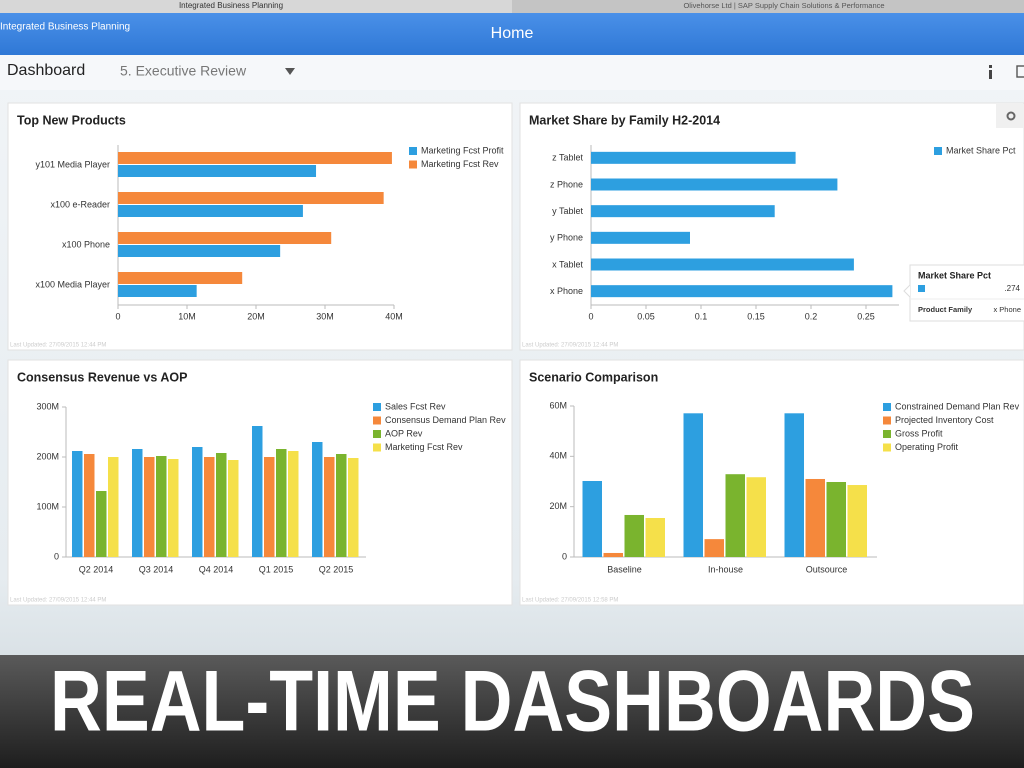 The image size is (1024, 768). What do you see at coordinates (1012, 288) in the screenshot?
I see `tooltip-value: .274` at bounding box center [1012, 288].